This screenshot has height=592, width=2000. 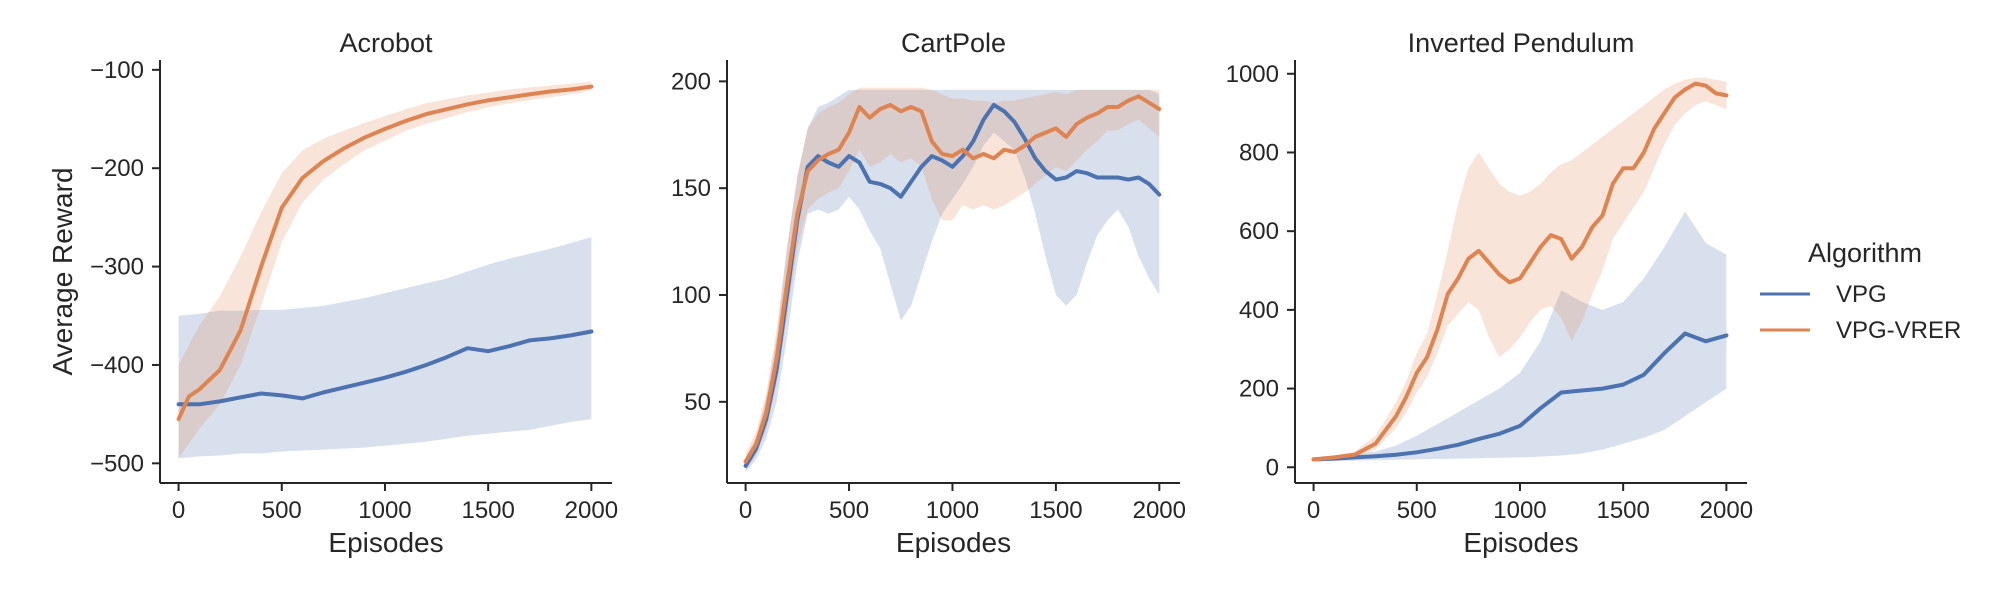 What do you see at coordinates (1521, 43) in the screenshot?
I see `chart-title: Inverted Pendulum` at bounding box center [1521, 43].